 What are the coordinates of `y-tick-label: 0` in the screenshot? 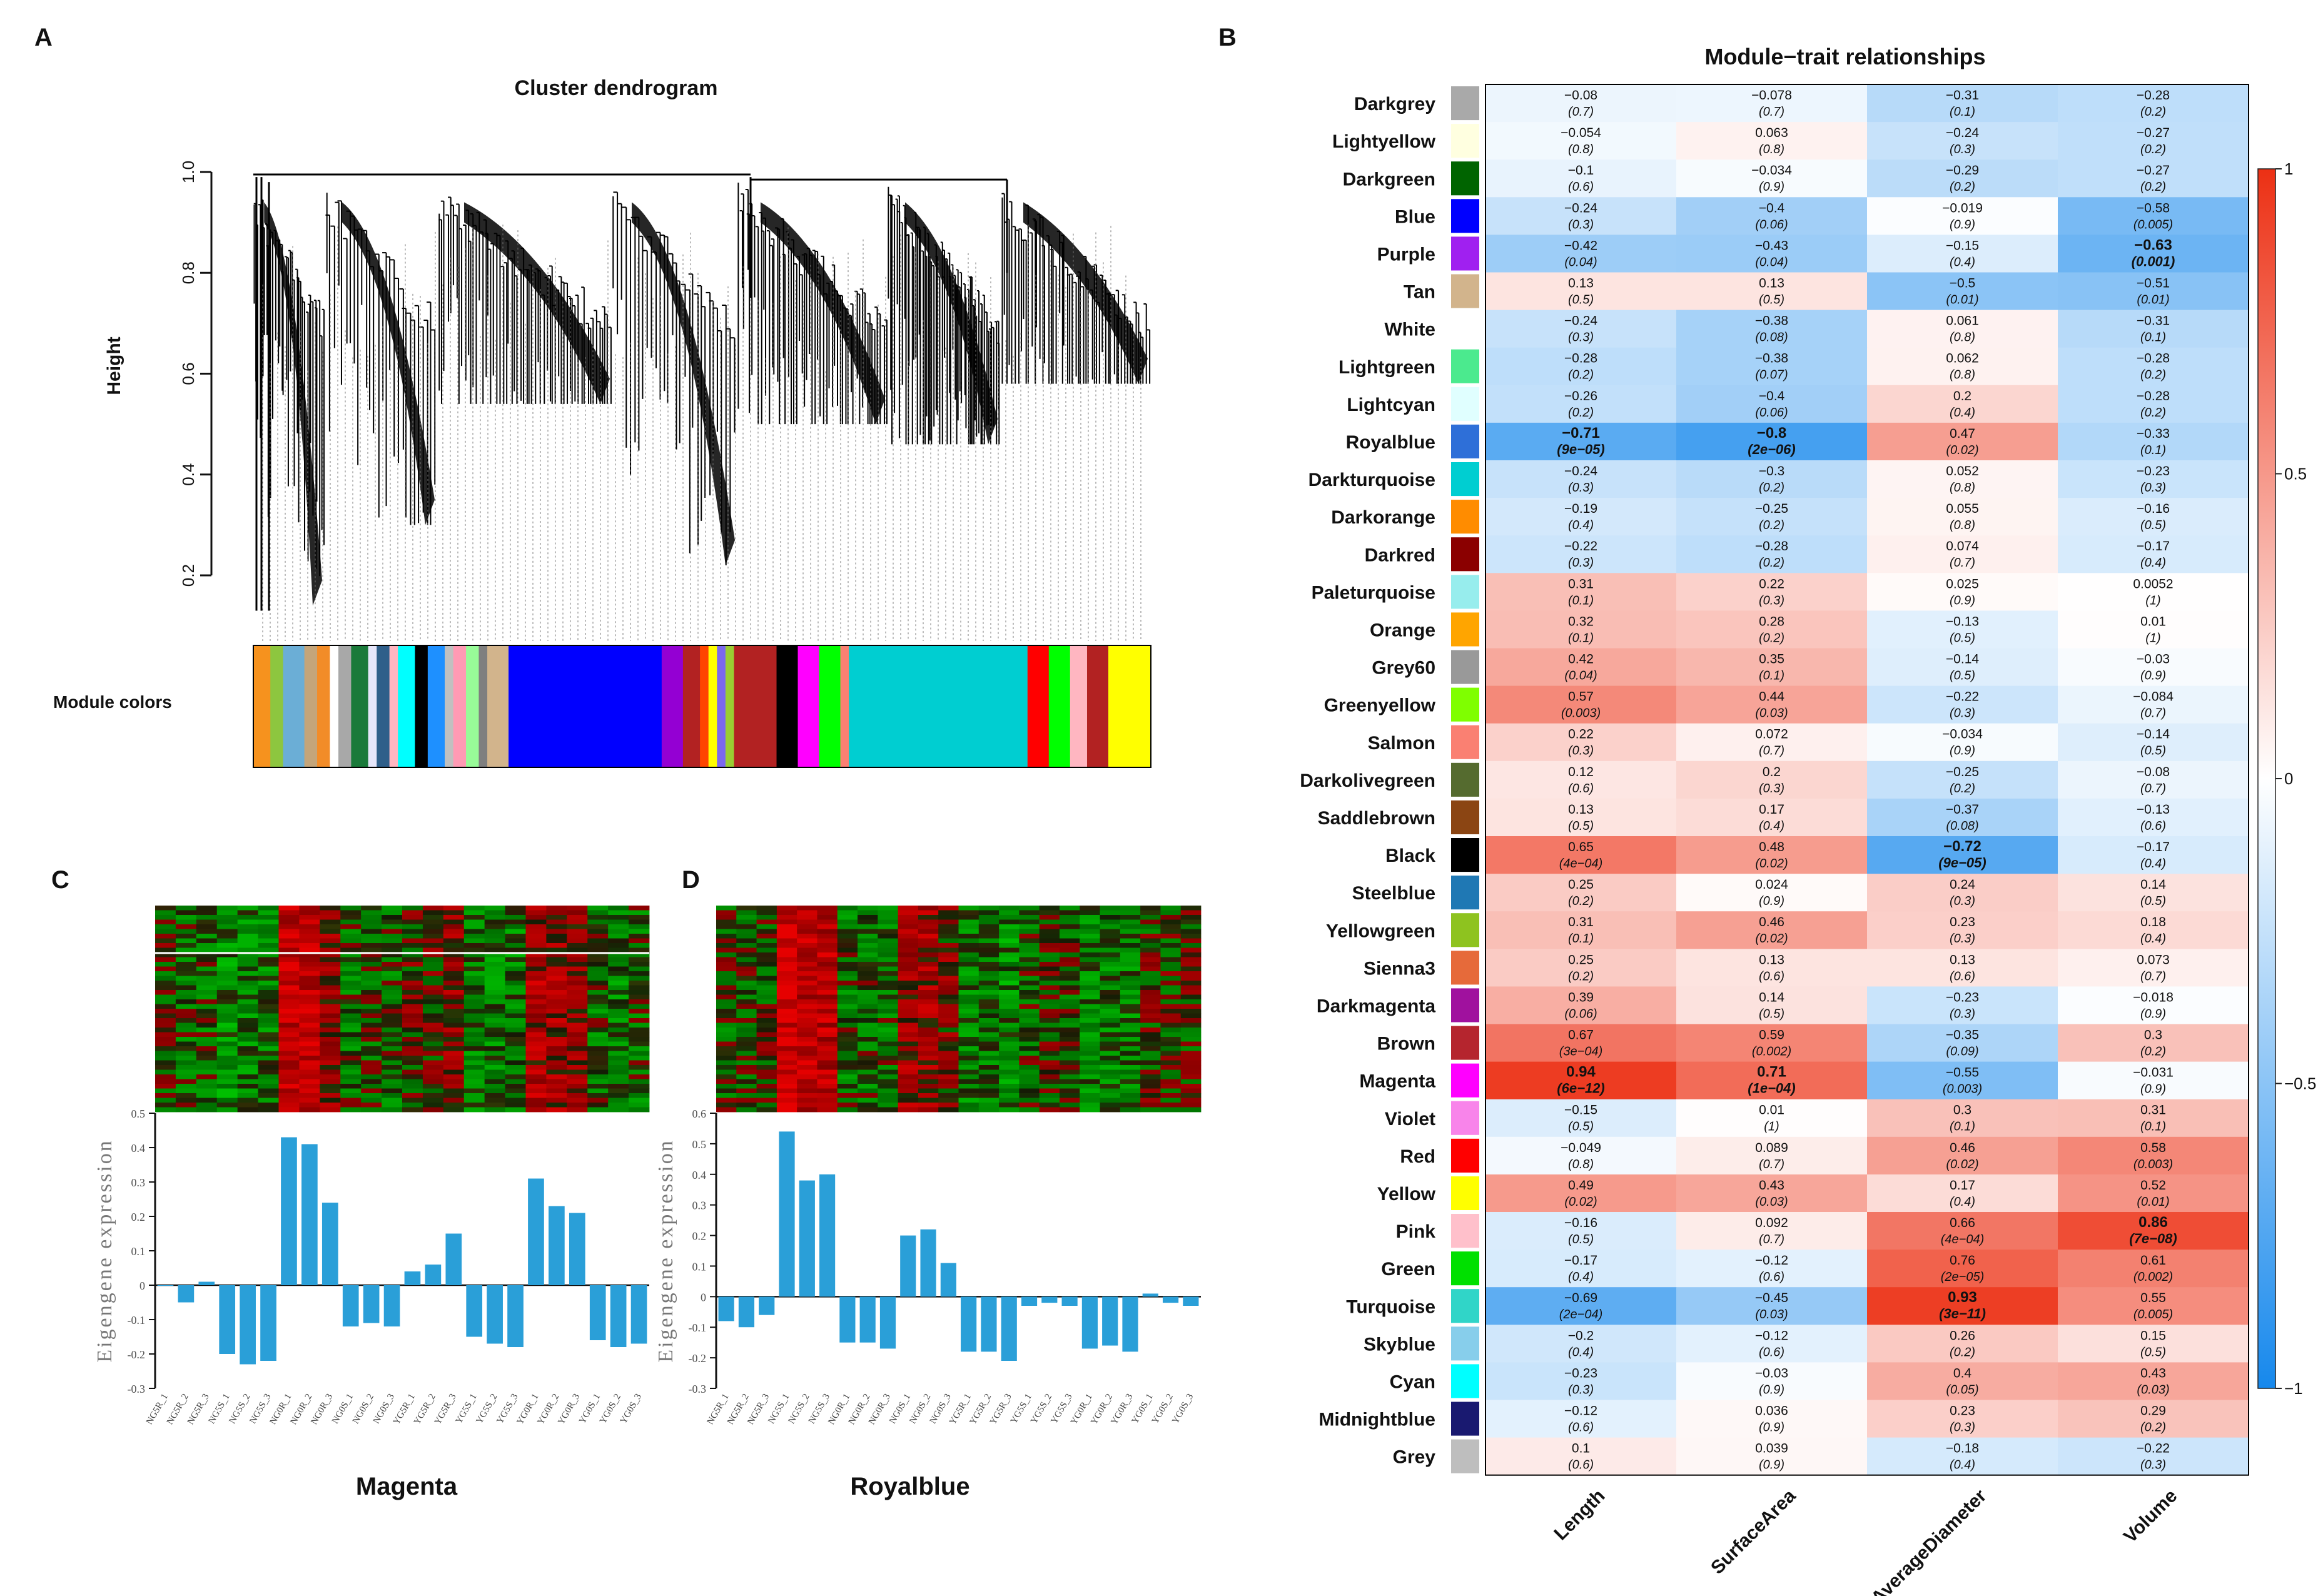 It's located at (703, 1297).